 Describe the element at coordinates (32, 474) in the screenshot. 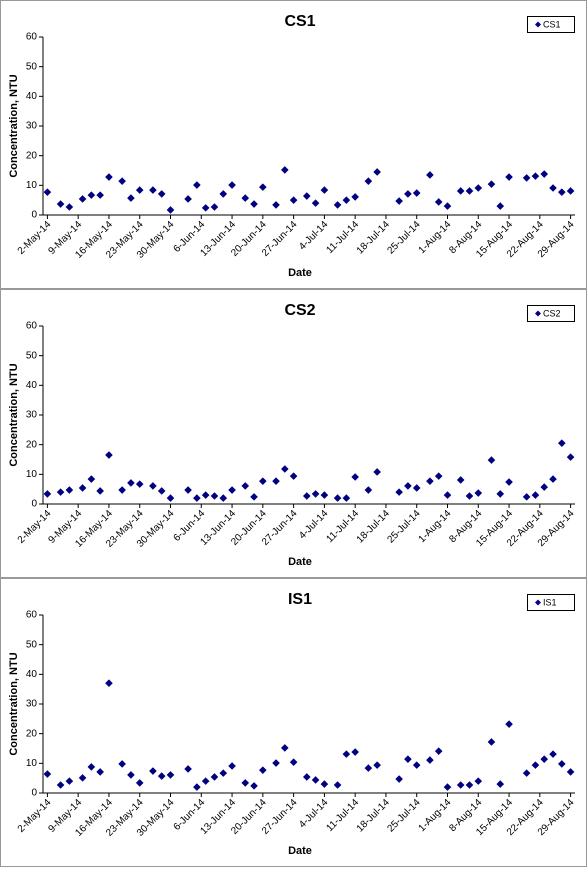

I see `y-tick-label: 10` at that location.